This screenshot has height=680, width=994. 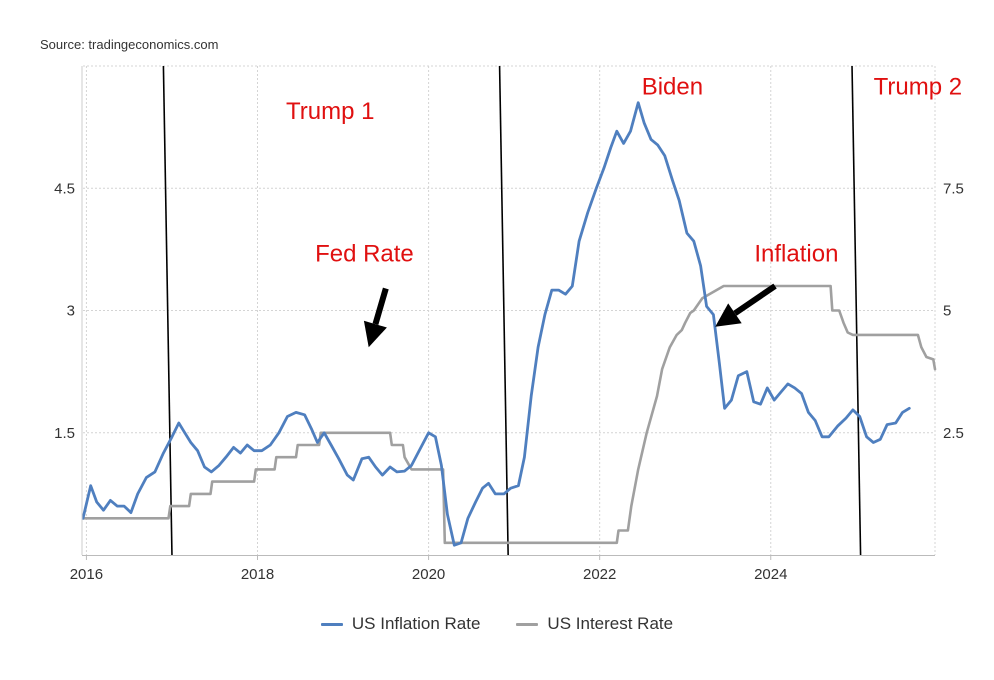 What do you see at coordinates (953, 433) in the screenshot?
I see `right-tick-label: 2.5` at bounding box center [953, 433].